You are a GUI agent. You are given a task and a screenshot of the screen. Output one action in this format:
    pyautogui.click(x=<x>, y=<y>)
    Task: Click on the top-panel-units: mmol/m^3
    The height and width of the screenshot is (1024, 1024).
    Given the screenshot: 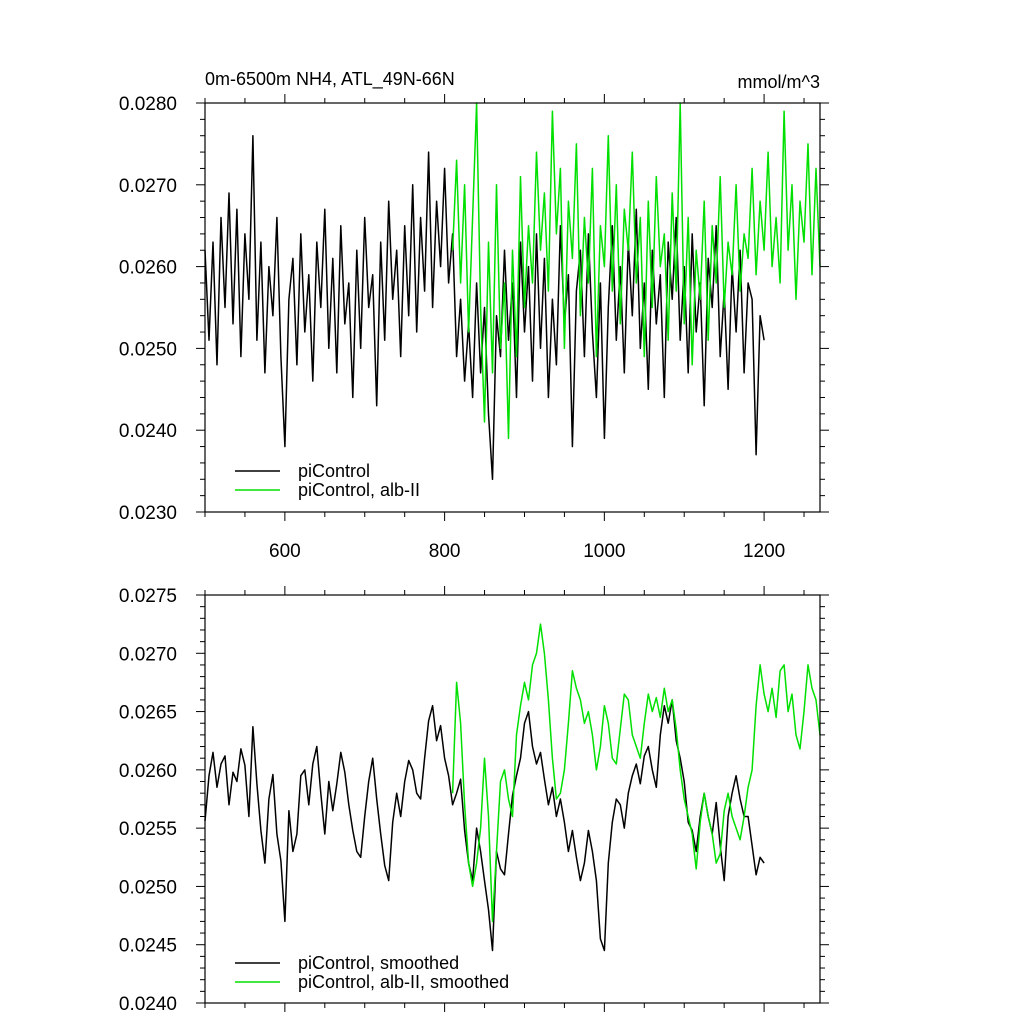 What is the action you would take?
    pyautogui.click(x=779, y=82)
    